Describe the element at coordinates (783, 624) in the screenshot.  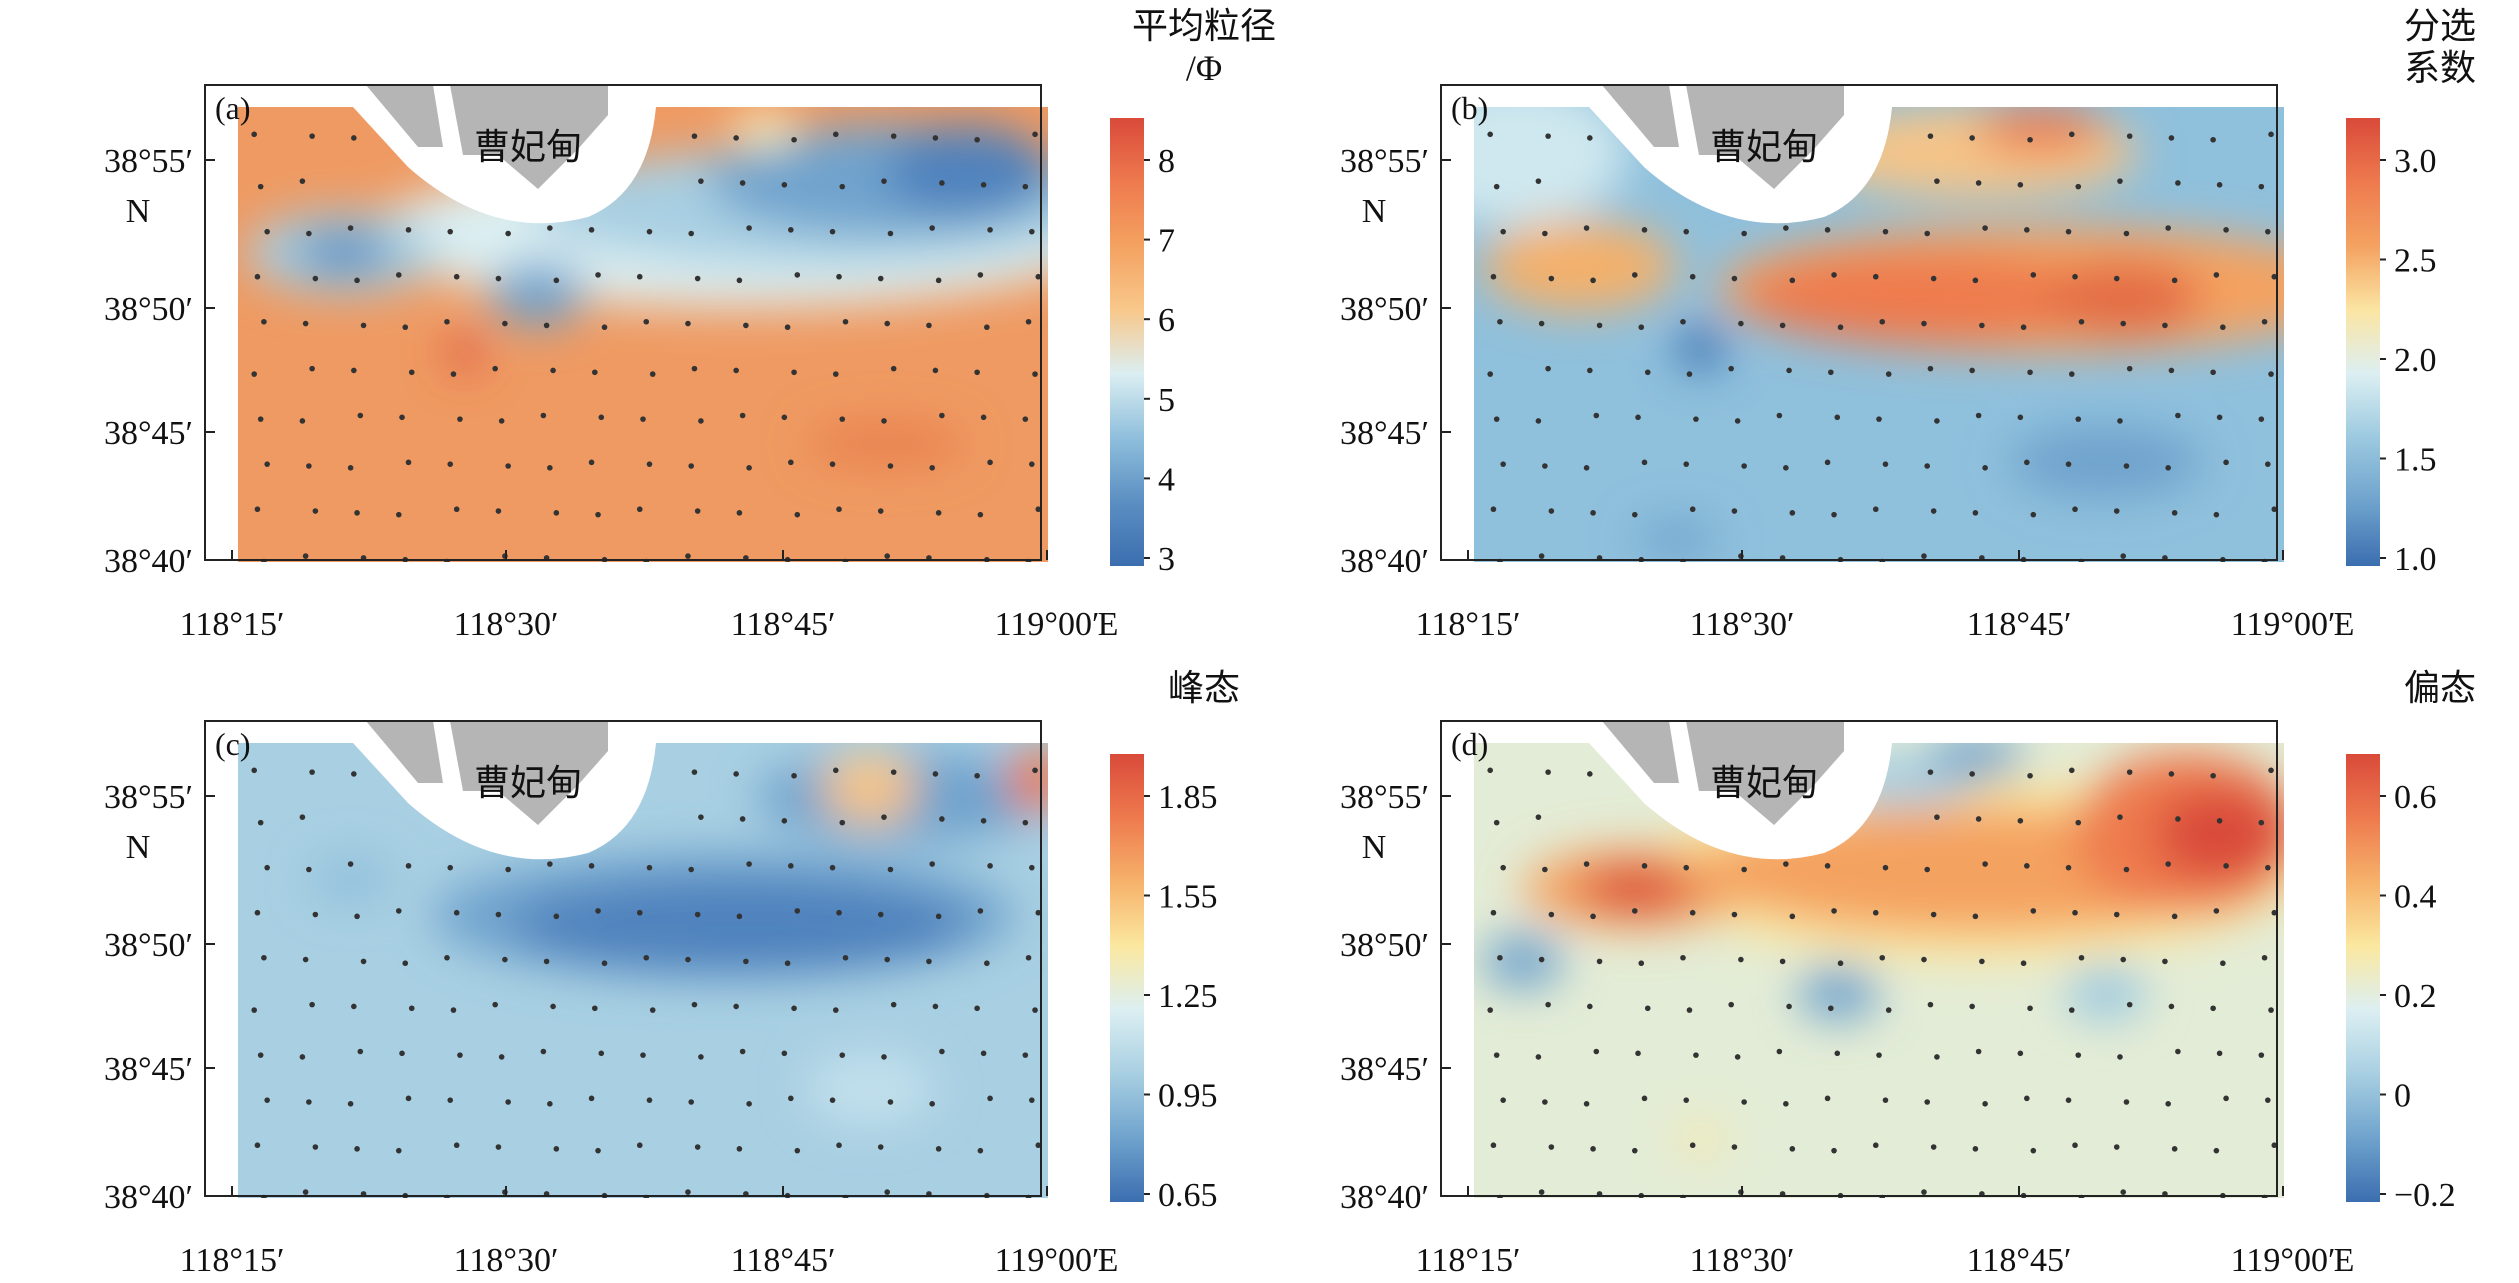
I see `x-tick-label: 118°45′` at that location.